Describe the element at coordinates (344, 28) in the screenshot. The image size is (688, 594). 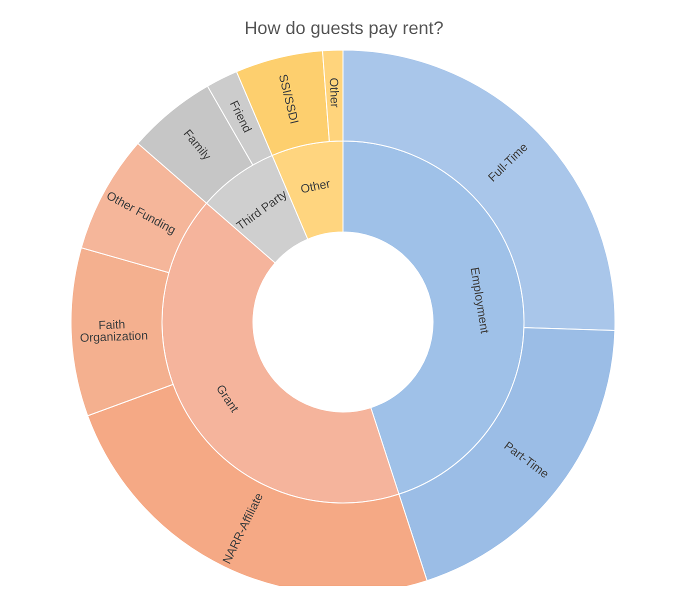
I see `chart-title: How do guests pay rent?` at that location.